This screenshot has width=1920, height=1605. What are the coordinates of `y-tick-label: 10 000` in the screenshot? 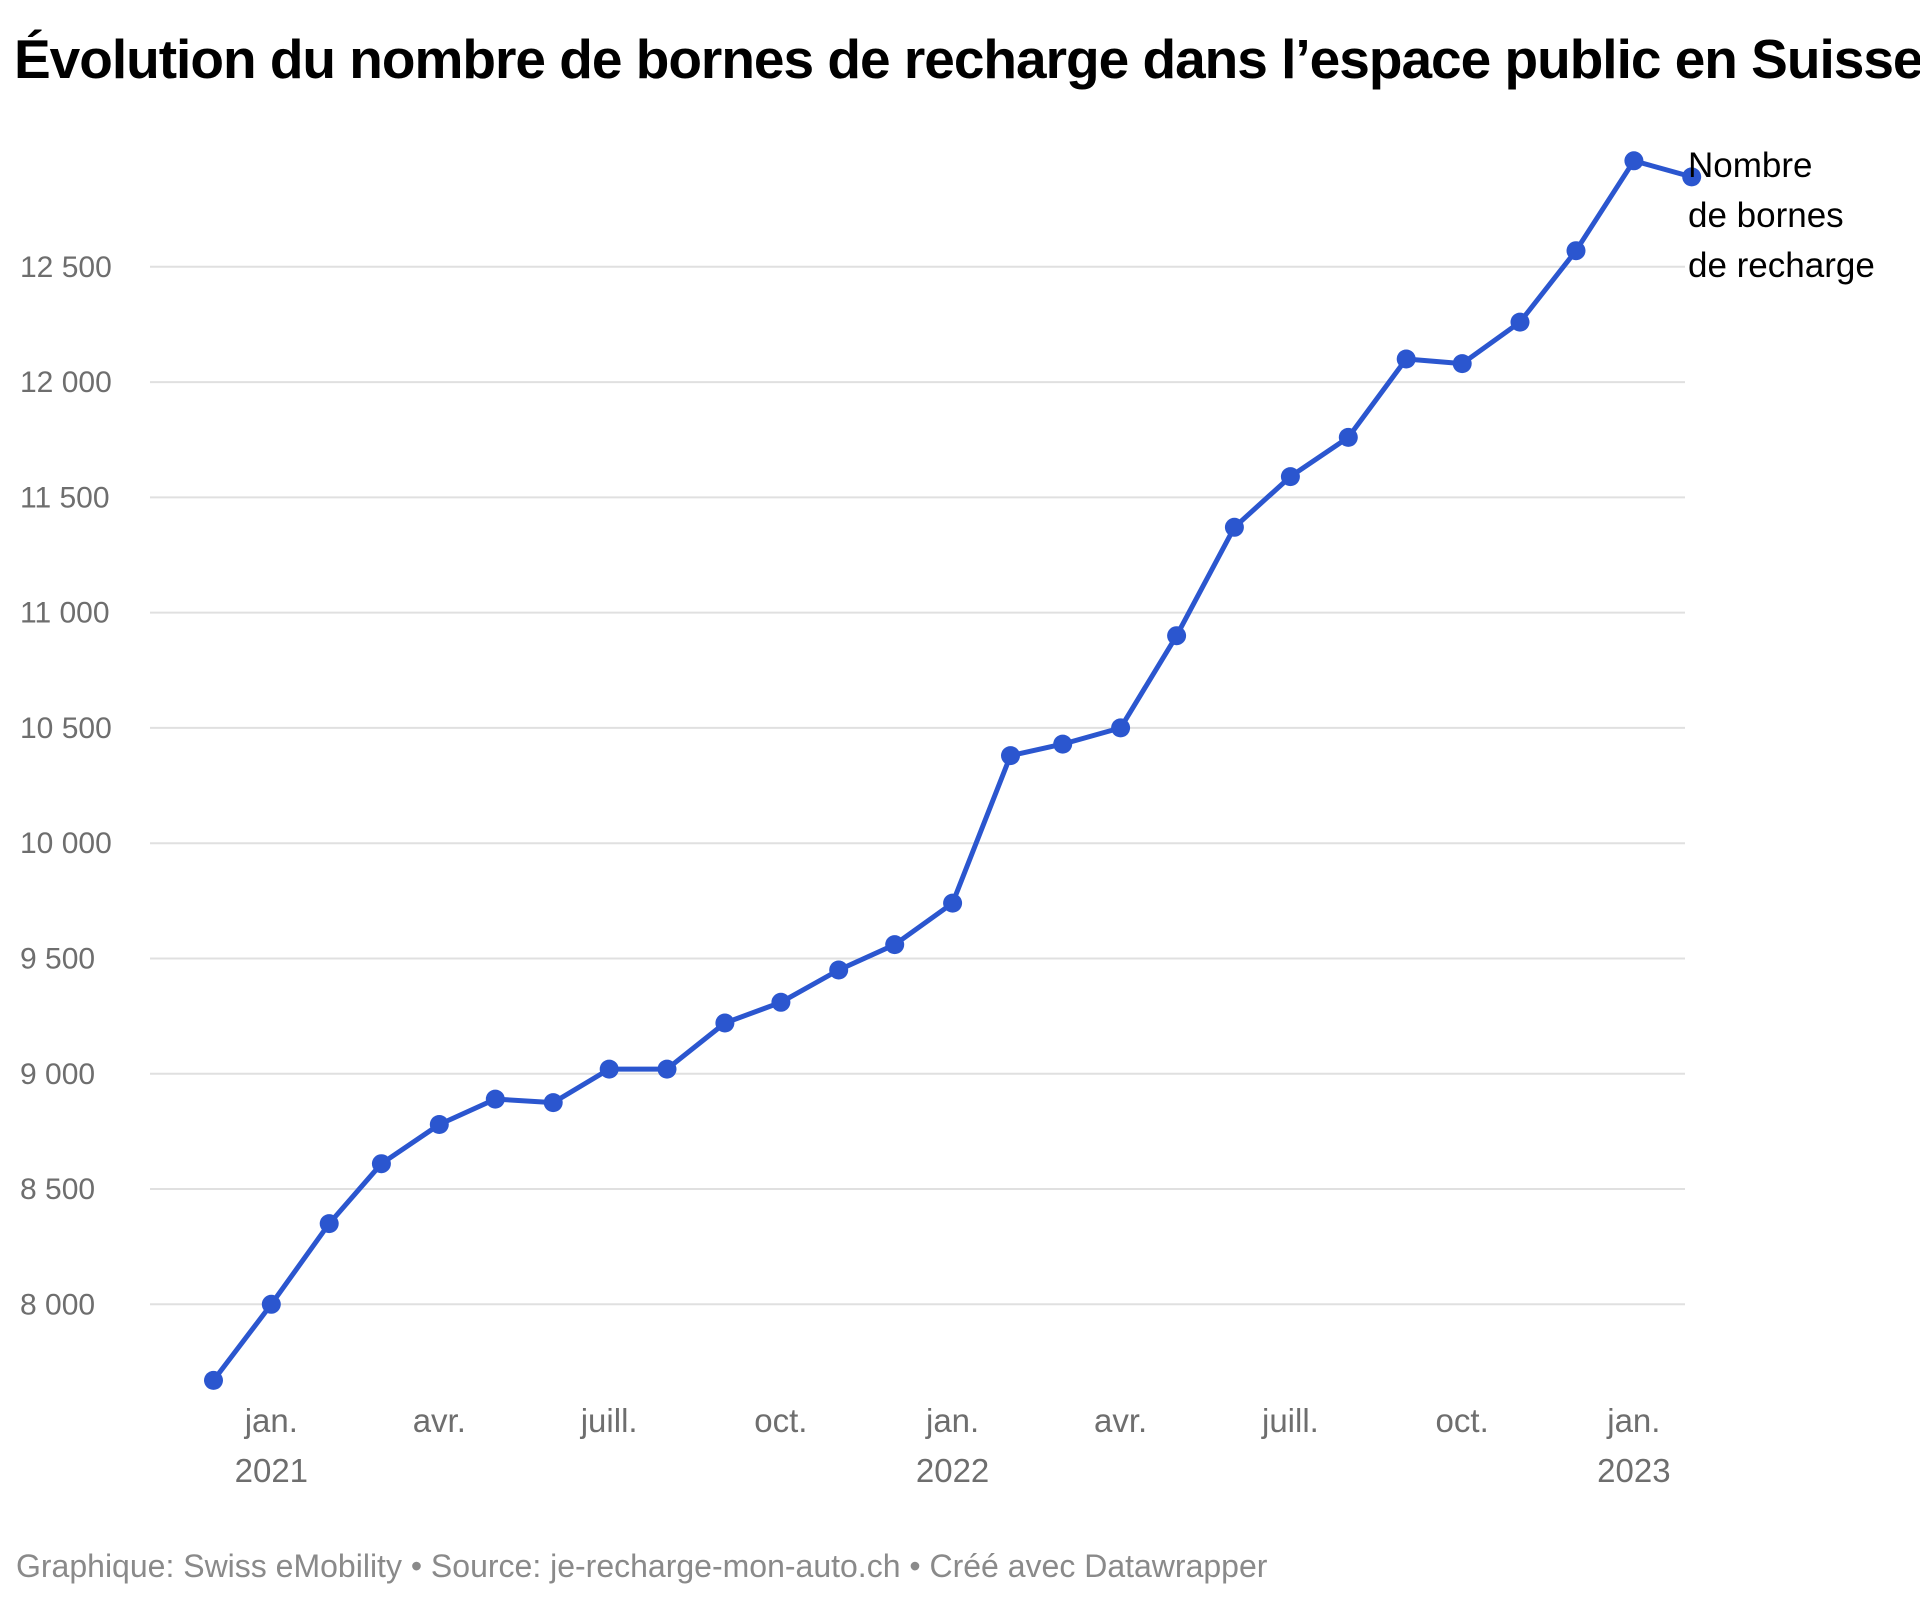 It's located at (66, 843).